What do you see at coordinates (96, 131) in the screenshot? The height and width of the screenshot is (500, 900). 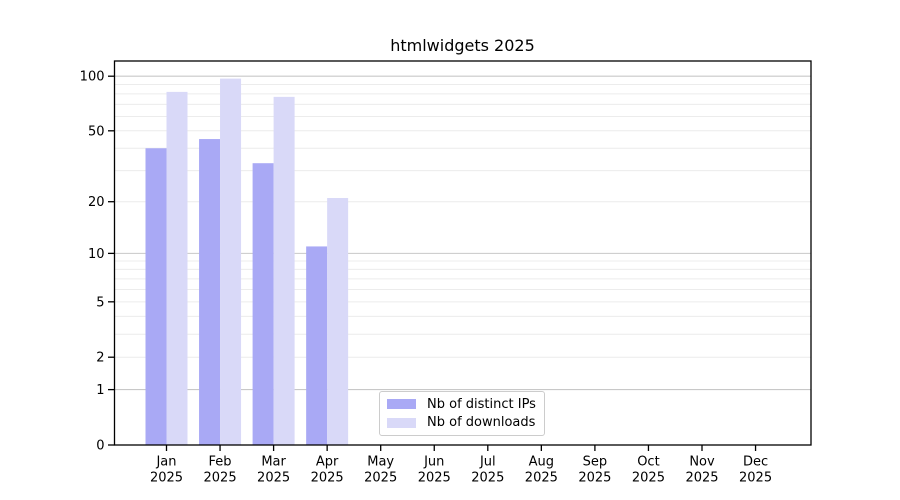 I see `y-tick-label: 50` at bounding box center [96, 131].